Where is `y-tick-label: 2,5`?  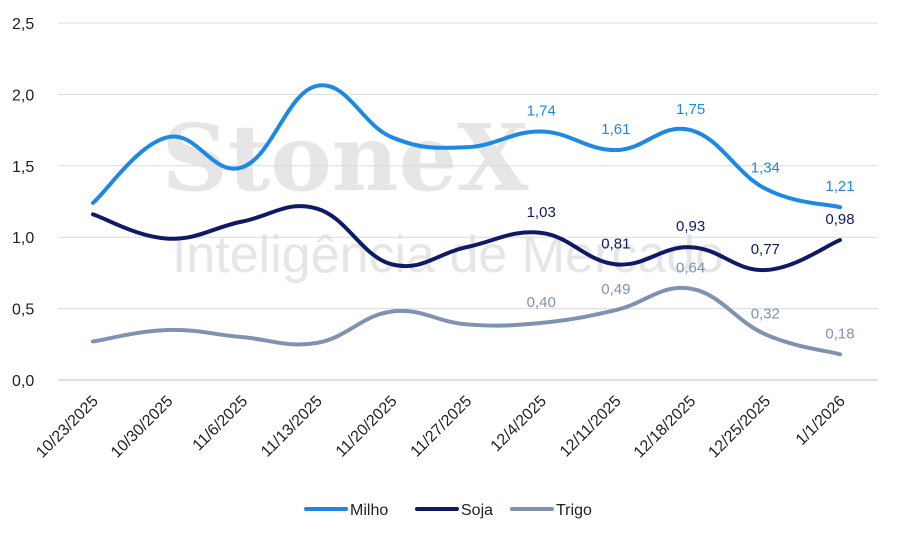 y-tick-label: 2,5 is located at coordinates (23, 24).